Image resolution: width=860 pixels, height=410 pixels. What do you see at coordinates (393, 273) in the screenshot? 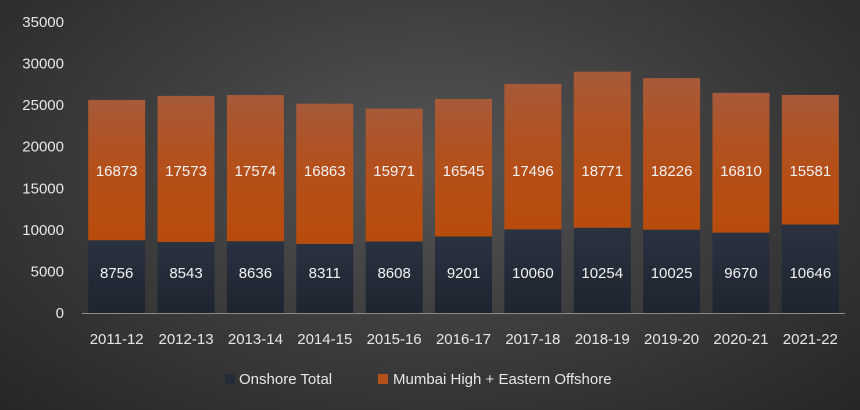
I see `data-label-onshore: 8608` at bounding box center [393, 273].